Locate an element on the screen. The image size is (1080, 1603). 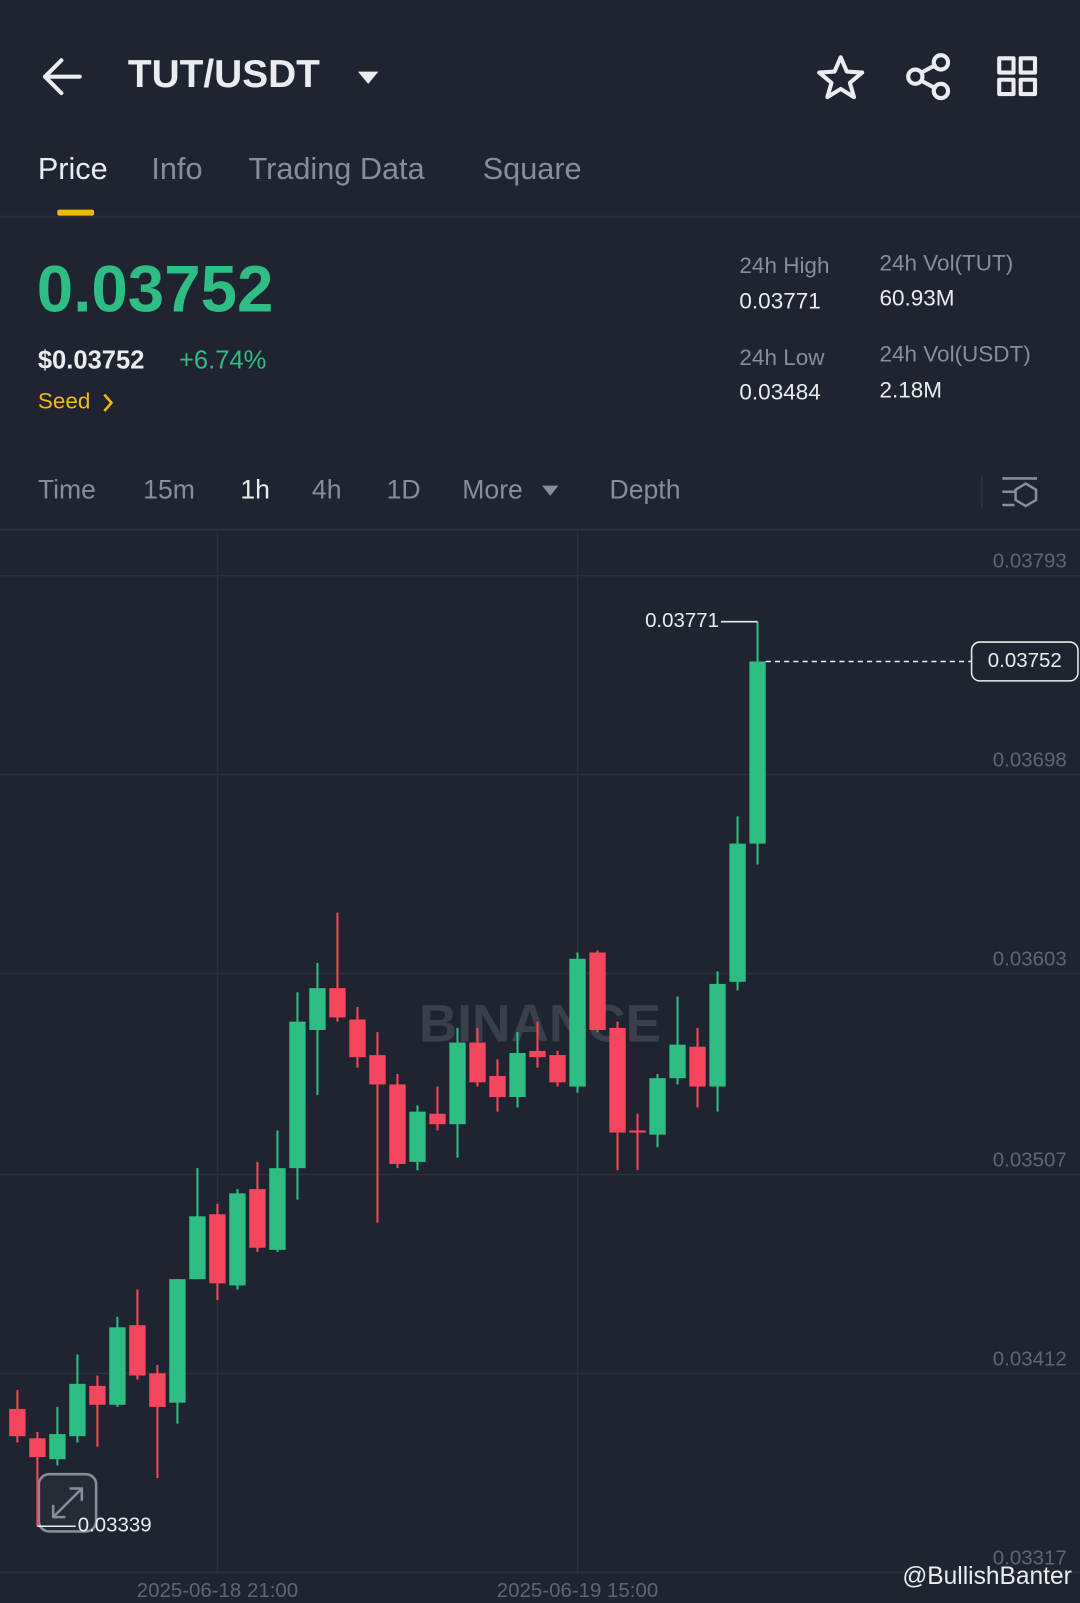
stat-label: 24h Vol(USDT) is located at coordinates (955, 354).